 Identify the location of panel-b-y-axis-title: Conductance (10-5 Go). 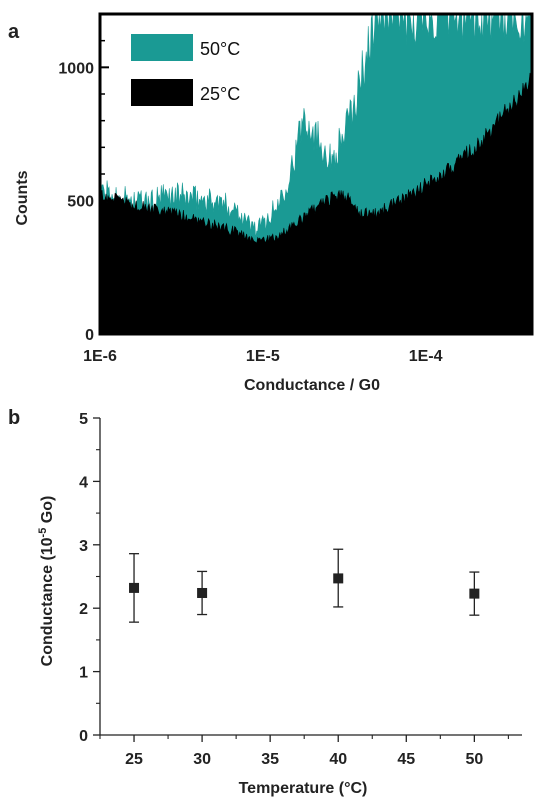
(46, 581).